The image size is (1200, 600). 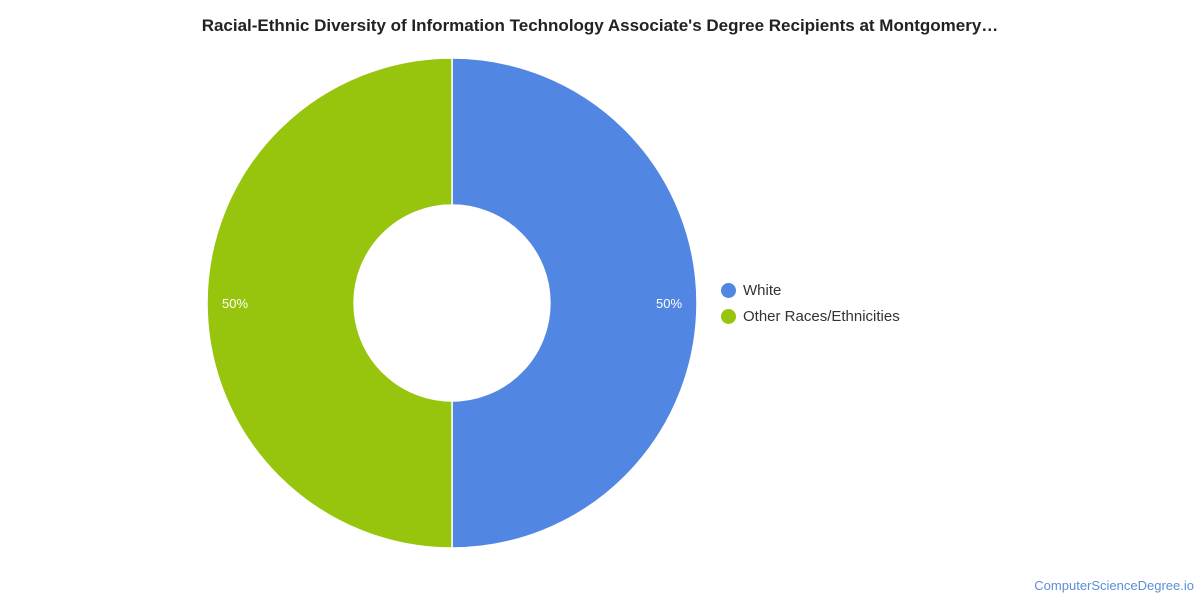 What do you see at coordinates (1114, 585) in the screenshot?
I see `source-watermark: ComputerScienceDegree.io` at bounding box center [1114, 585].